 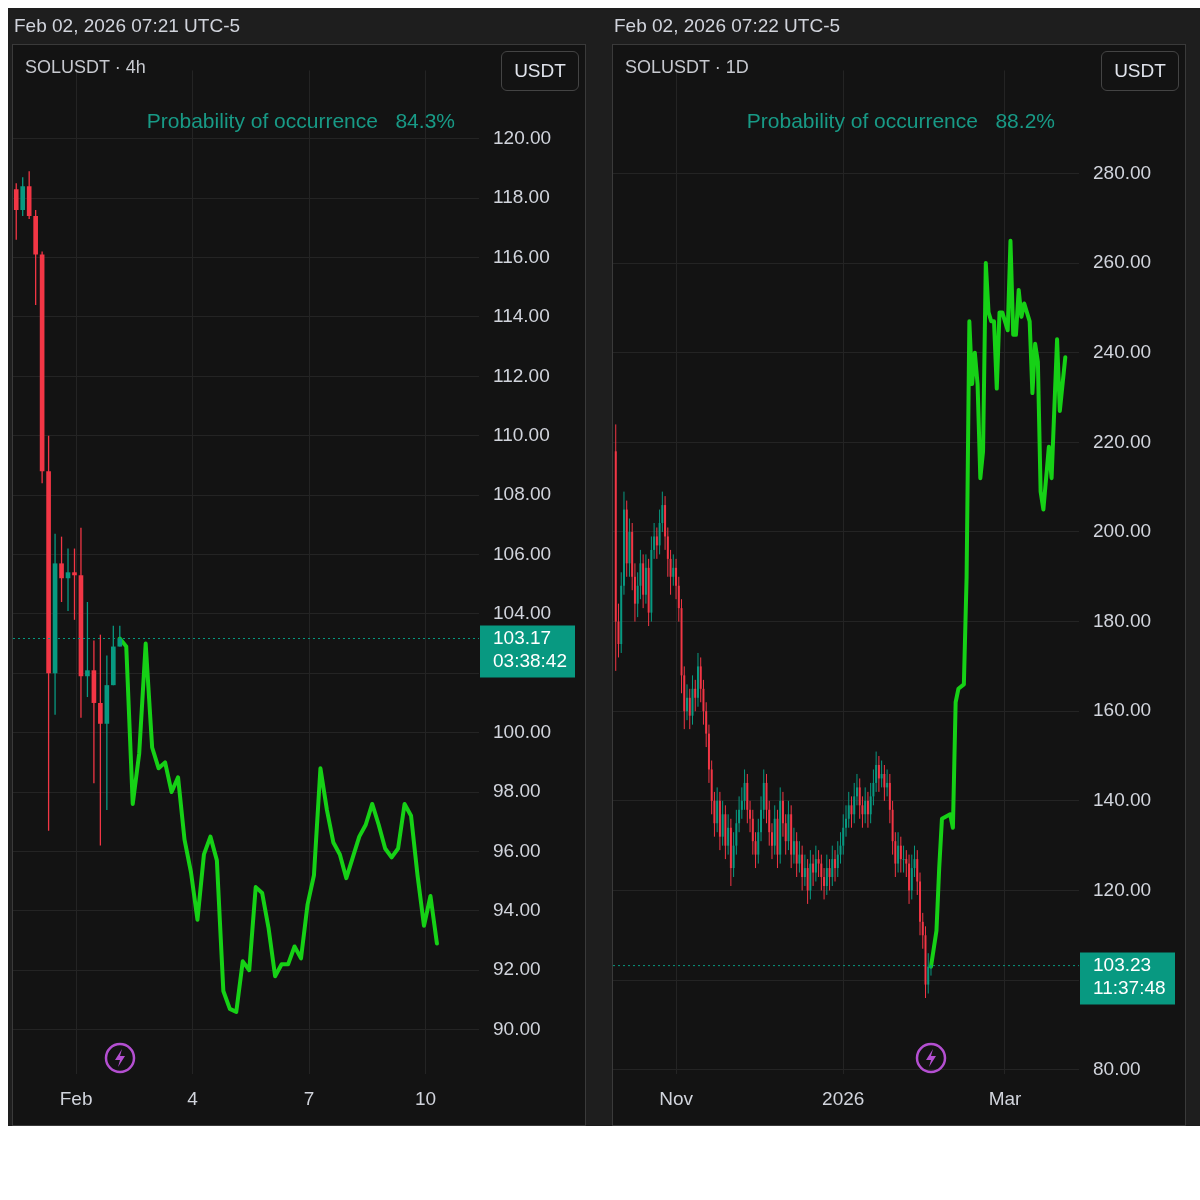 What do you see at coordinates (517, 791) in the screenshot?
I see `y-tick-label: 98.00` at bounding box center [517, 791].